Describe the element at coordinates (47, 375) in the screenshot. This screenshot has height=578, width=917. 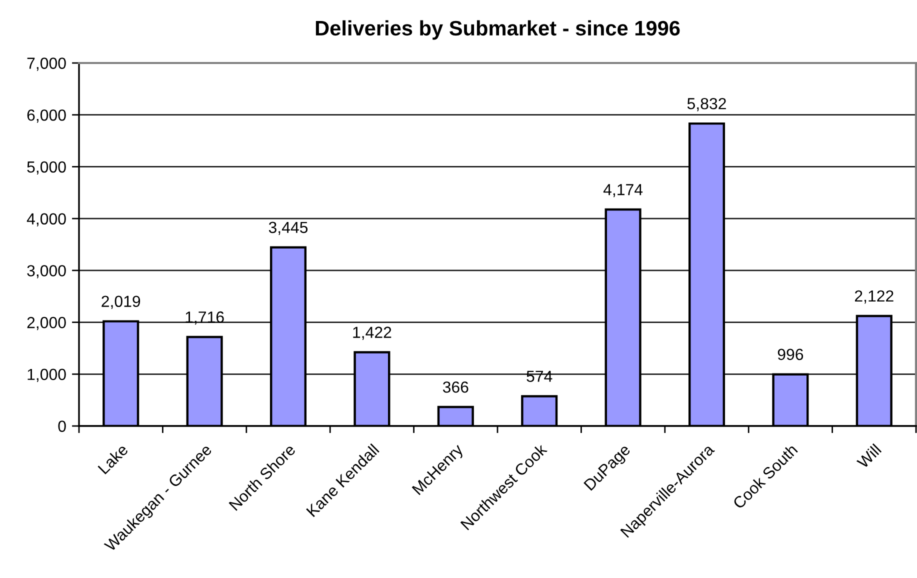
I see `y-tick-label: 1,000` at that location.